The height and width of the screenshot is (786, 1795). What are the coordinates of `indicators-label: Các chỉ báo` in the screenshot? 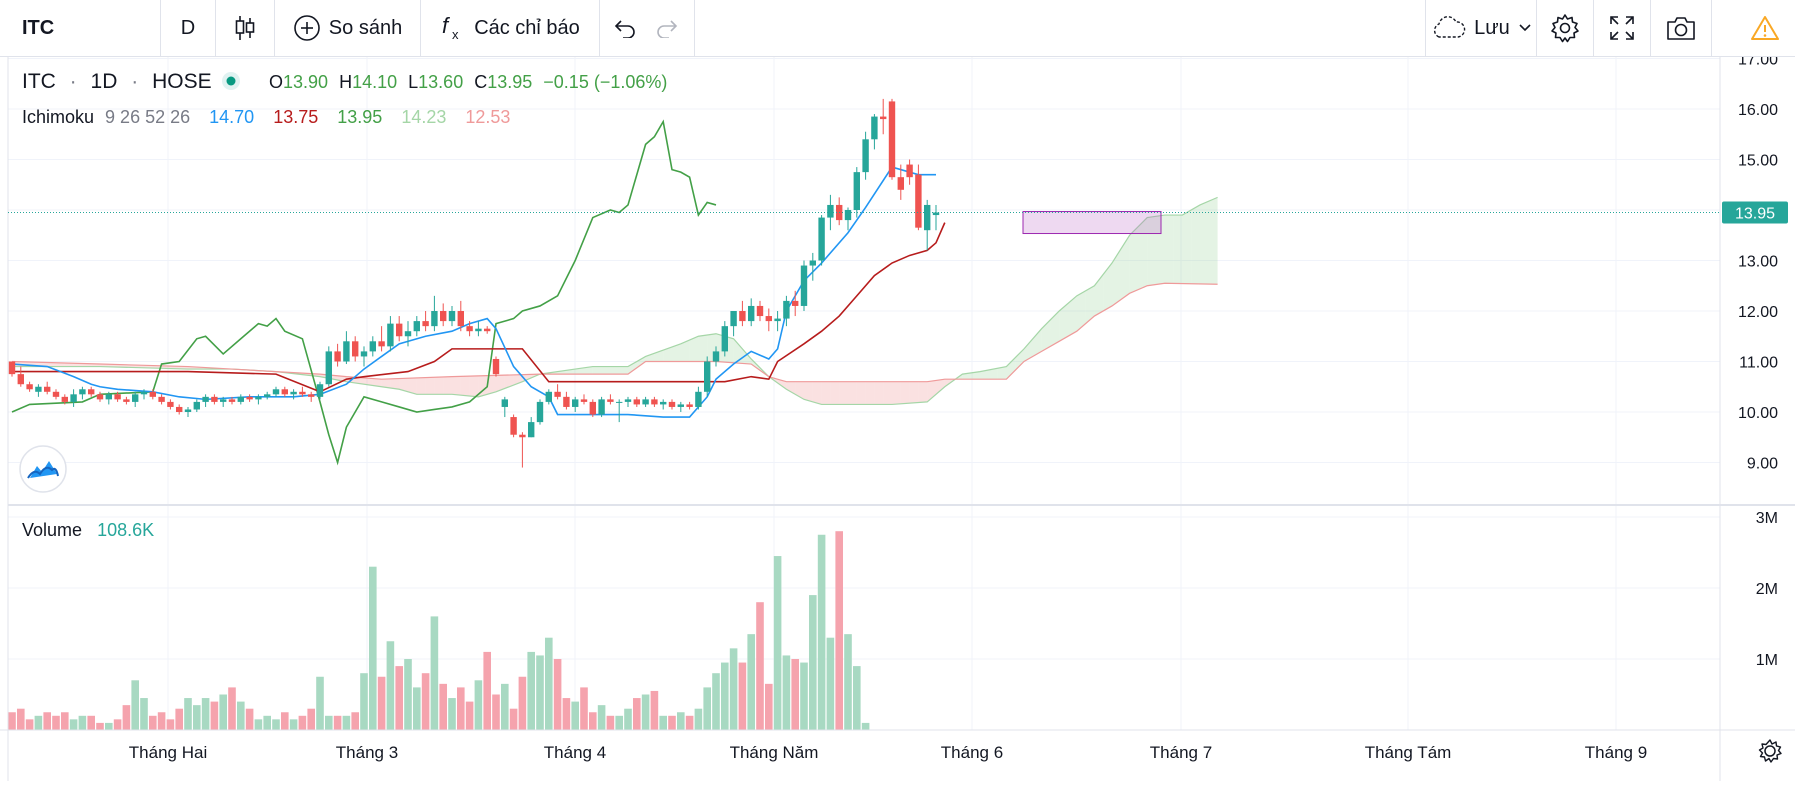 It's located at (527, 27).